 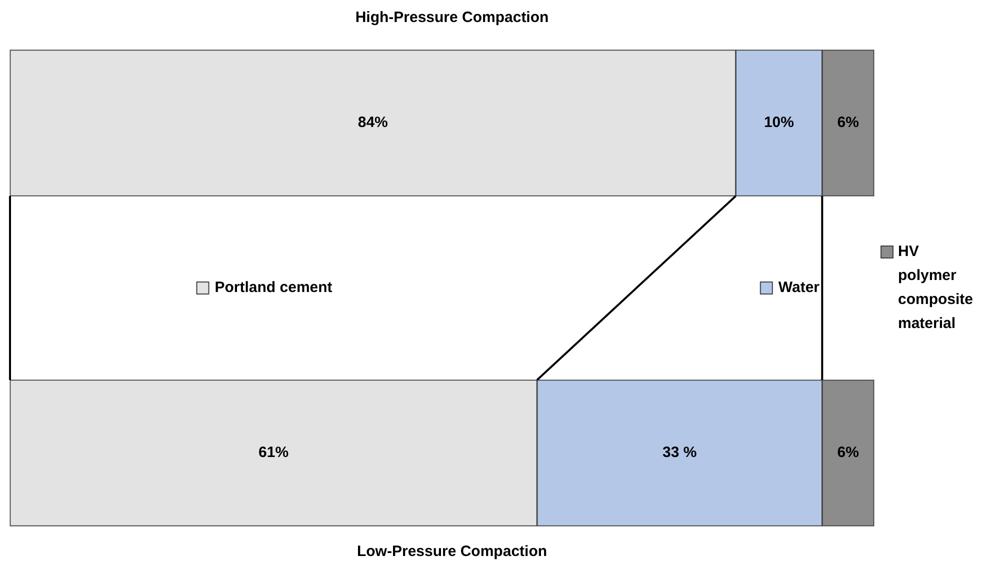 What do you see at coordinates (273, 287) in the screenshot?
I see `legend-label: Portland cement` at bounding box center [273, 287].